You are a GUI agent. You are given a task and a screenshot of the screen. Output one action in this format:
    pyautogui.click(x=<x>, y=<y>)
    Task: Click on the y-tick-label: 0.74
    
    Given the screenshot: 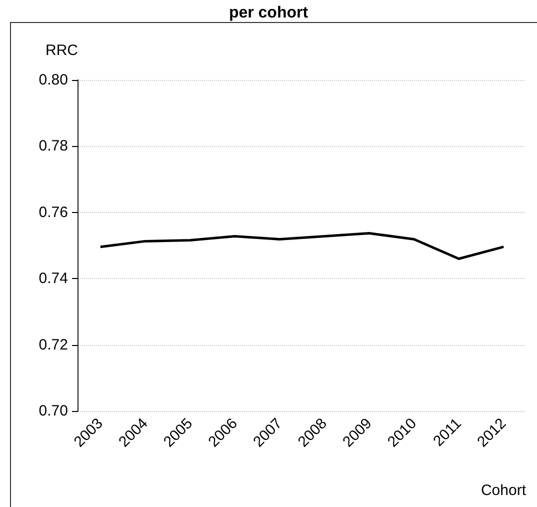 What is the action you would take?
    pyautogui.click(x=53, y=279)
    